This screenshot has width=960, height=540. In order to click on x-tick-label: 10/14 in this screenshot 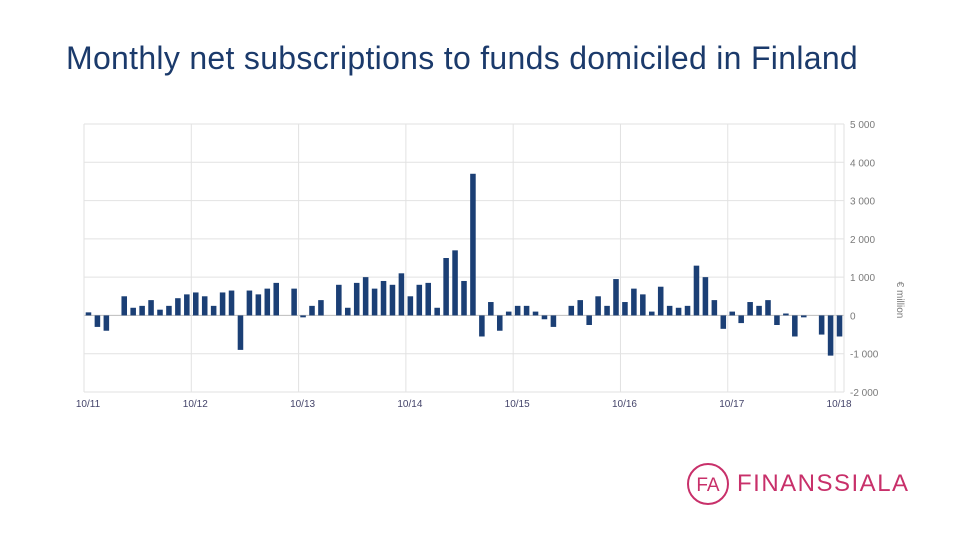, I will do `click(409, 404)`.